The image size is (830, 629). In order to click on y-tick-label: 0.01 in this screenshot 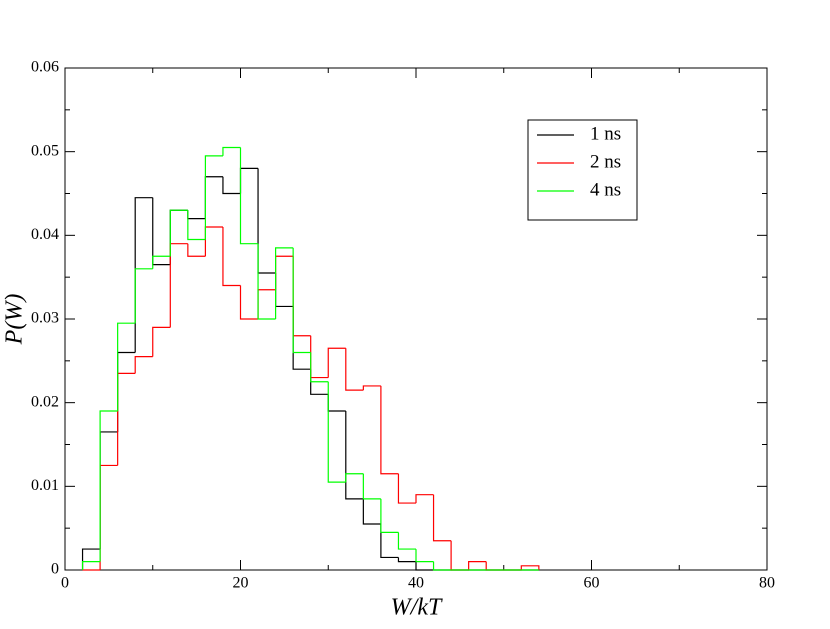, I will do `click(45, 485)`.